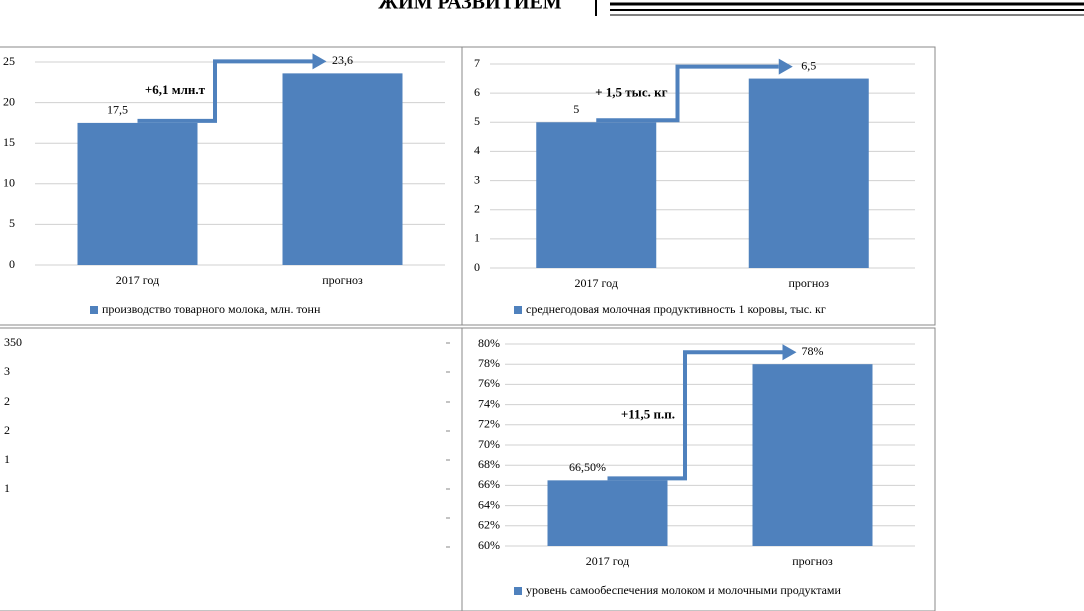 Image resolution: width=1084 pixels, height=611 pixels. Describe the element at coordinates (470, 7) in the screenshot. I see `page-header: ЖИМ РАЗВИТИЕМ` at that location.